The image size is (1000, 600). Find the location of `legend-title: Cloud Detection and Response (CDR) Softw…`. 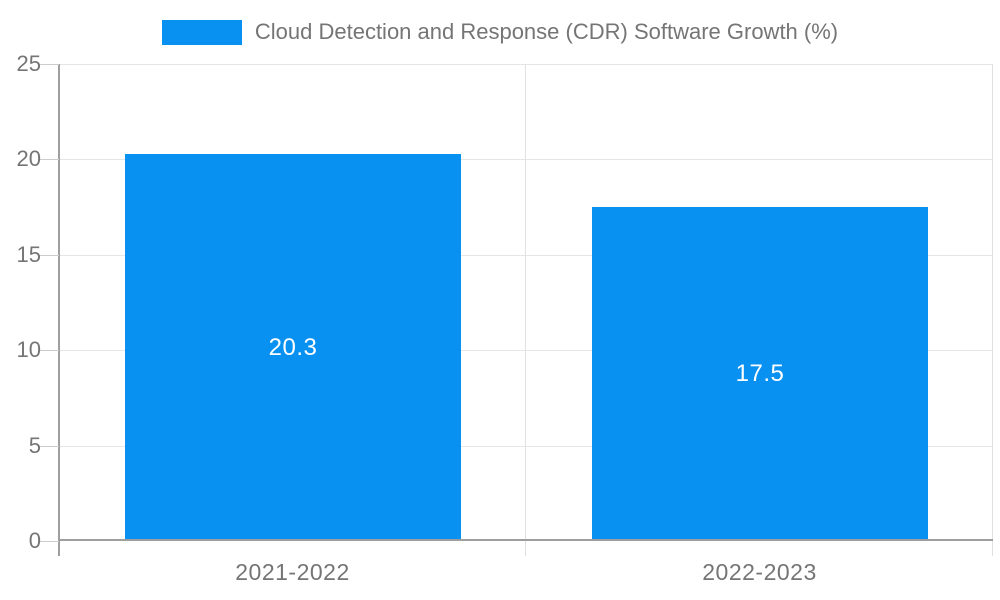

legend-title: Cloud Detection and Response (CDR) Softw… is located at coordinates (546, 31).